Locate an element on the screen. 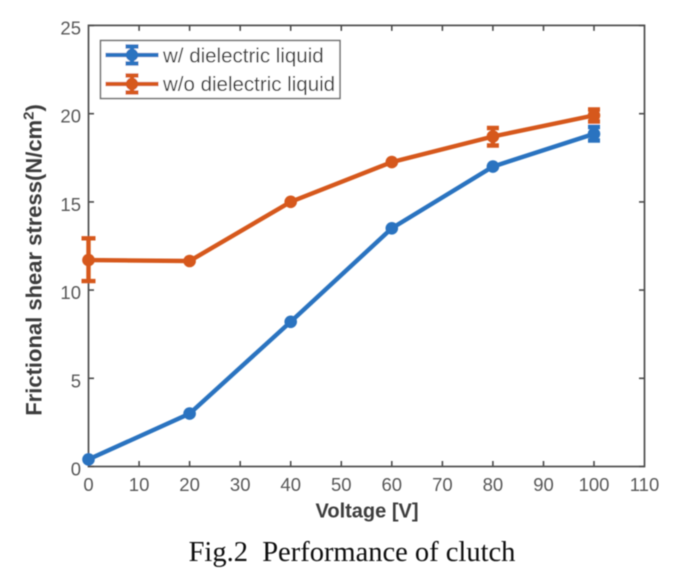 The image size is (685, 581). svg-text: 25 is located at coordinates (70, 27).